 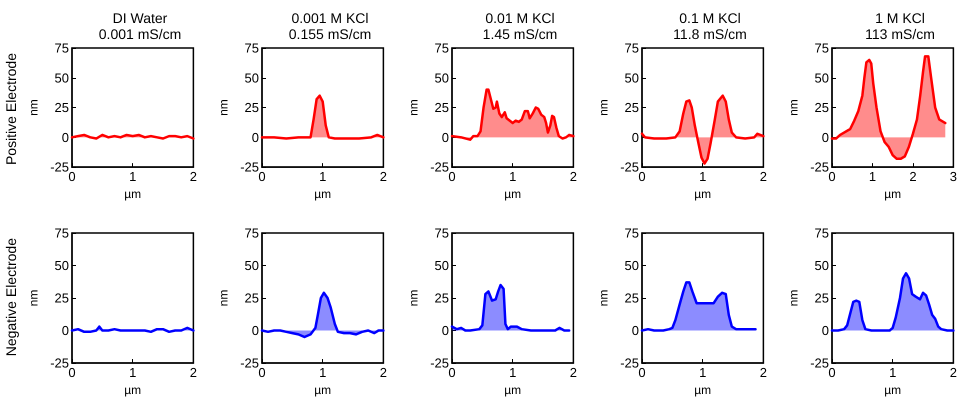 I want to click on chart-subtitle: 0.001 mS/cm, so click(x=140, y=34).